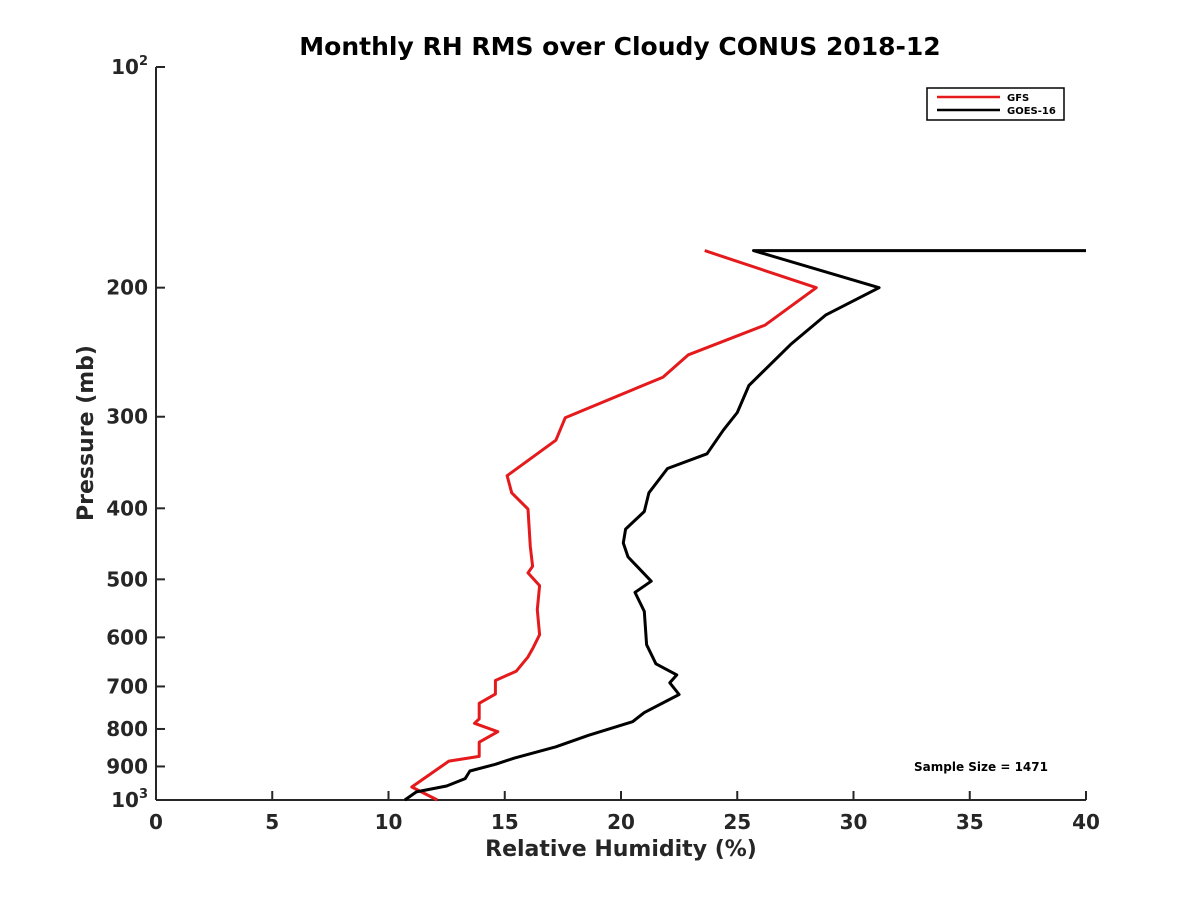 The image size is (1200, 900). What do you see at coordinates (129, 66) in the screenshot?
I see `y-tick-label: 10²` at bounding box center [129, 66].